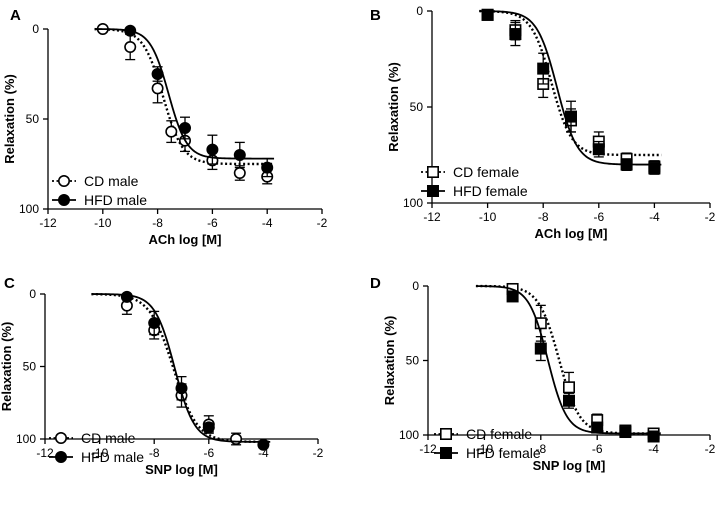  I want to click on panel-letter: A, so click(15, 15).